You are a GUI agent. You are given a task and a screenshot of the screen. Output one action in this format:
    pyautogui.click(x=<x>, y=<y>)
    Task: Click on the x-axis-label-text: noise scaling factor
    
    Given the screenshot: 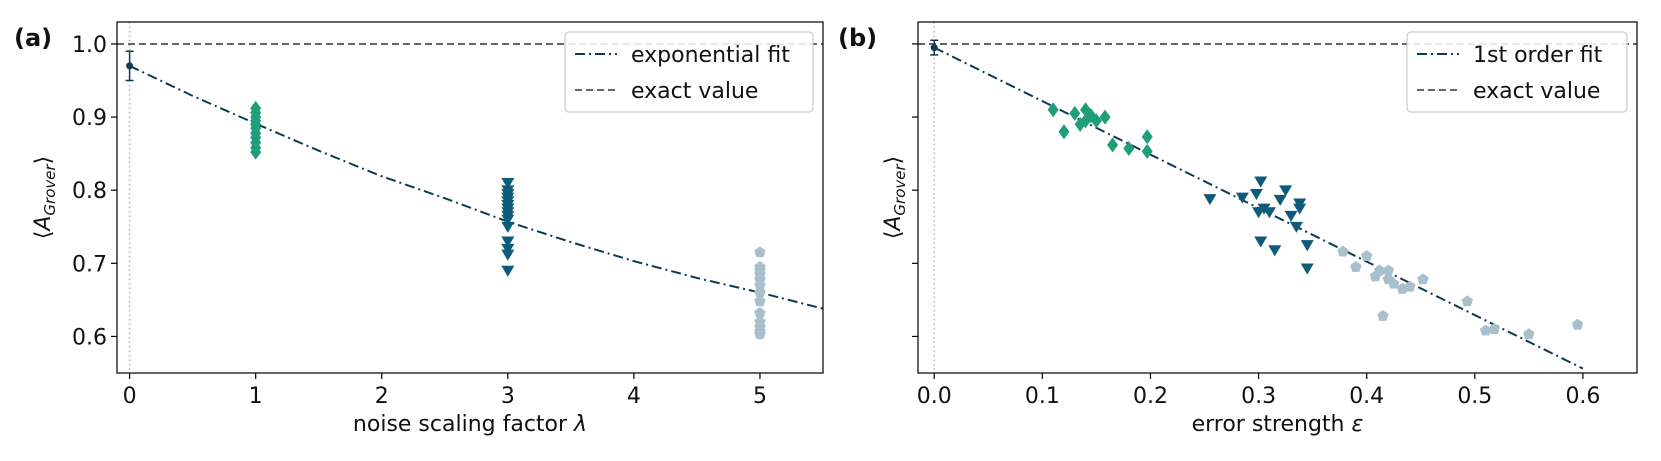 What is the action you would take?
    pyautogui.click(x=463, y=424)
    